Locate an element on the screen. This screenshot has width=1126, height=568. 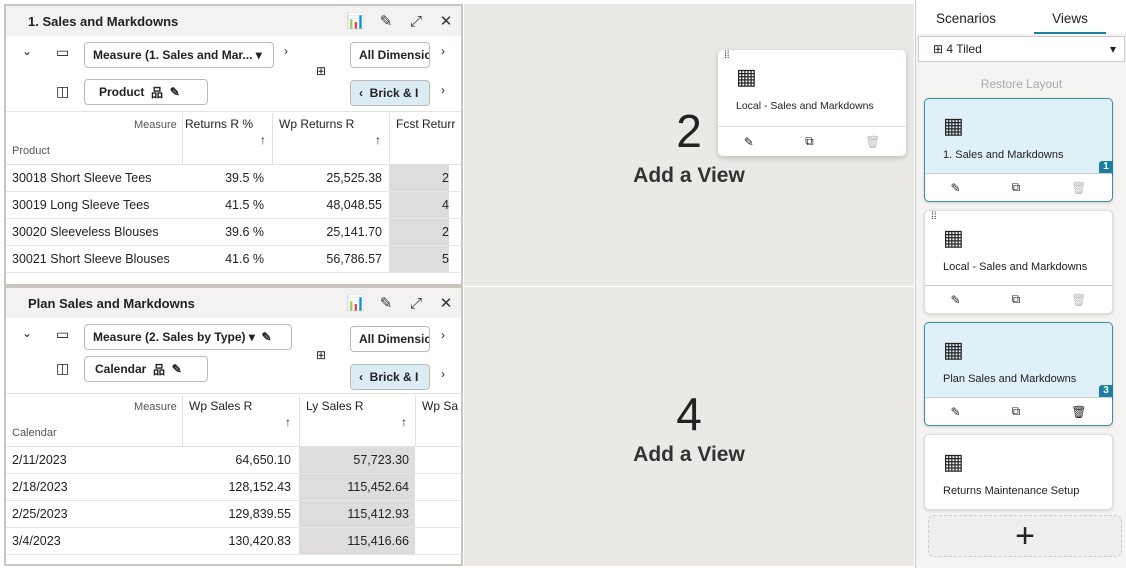
row-dimension-button: Product 品 ✎ is located at coordinates (146, 92).